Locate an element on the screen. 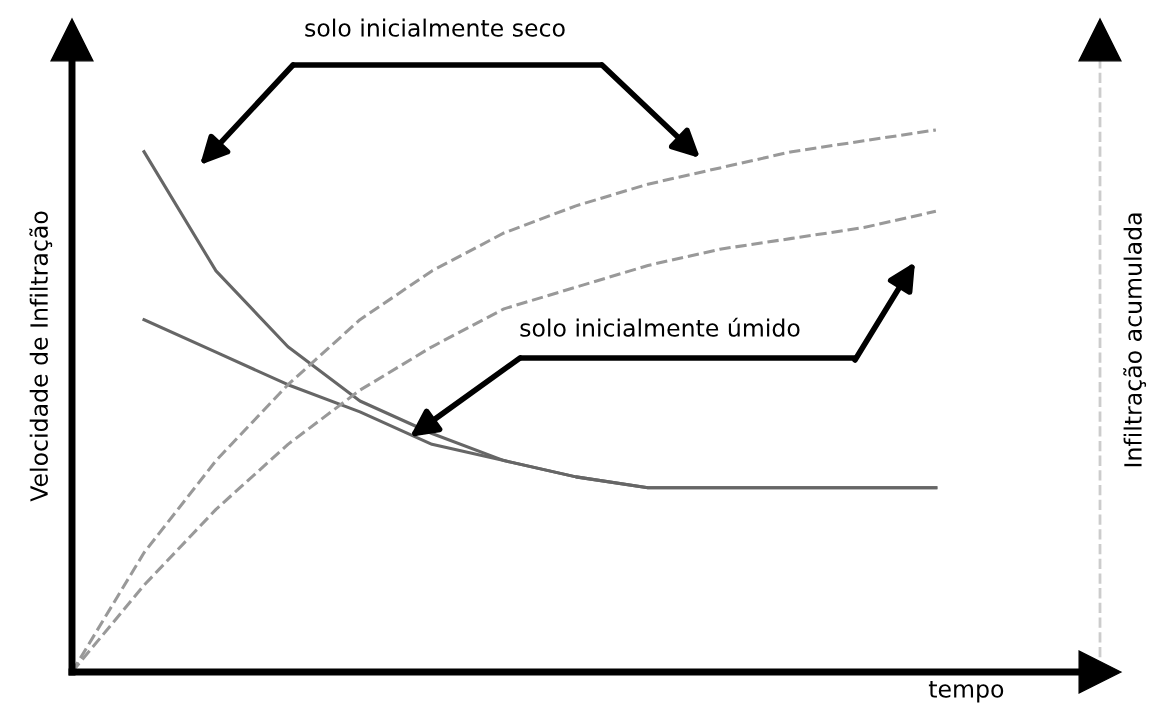 Image resolution: width=1167 pixels, height=710 pixels. text: solo inicialmente seco is located at coordinates (435, 27).